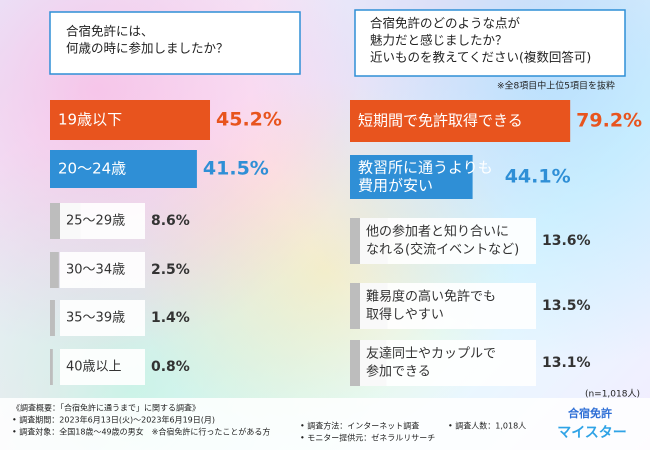  I want to click on footer-line: • 調査対象：全国18歳〜49歳の男女 ※合宿免許に行ったことがある方, so click(141, 432).